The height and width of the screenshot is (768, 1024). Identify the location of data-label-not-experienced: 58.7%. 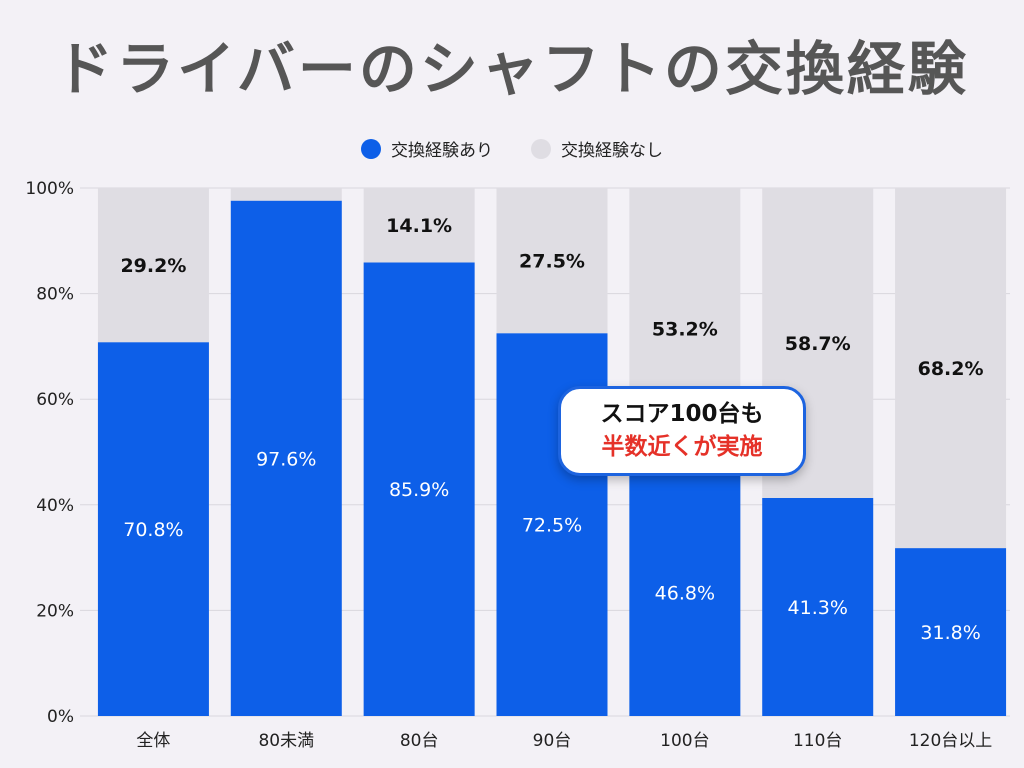
(818, 344).